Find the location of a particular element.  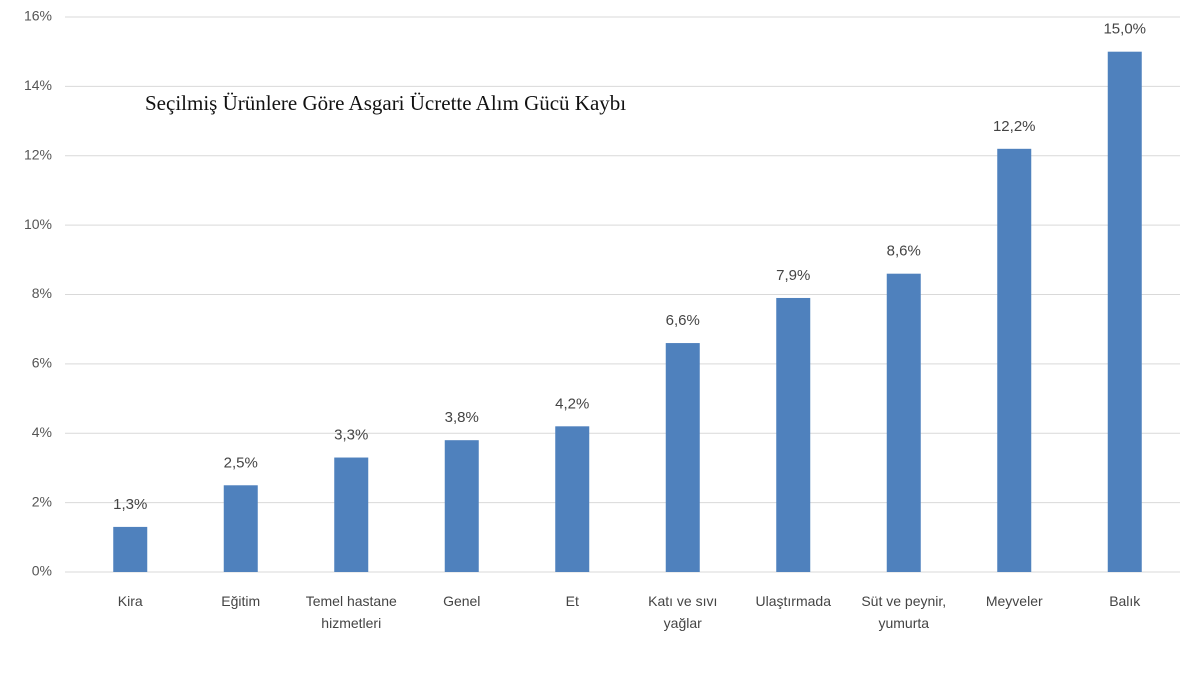

x-tick-label: Balık is located at coordinates (1125, 601).